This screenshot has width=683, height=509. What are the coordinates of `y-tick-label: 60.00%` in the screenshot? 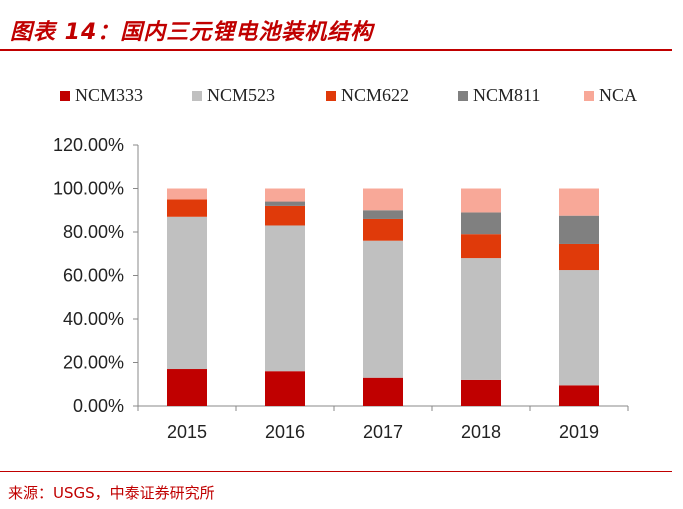 It's located at (93, 276).